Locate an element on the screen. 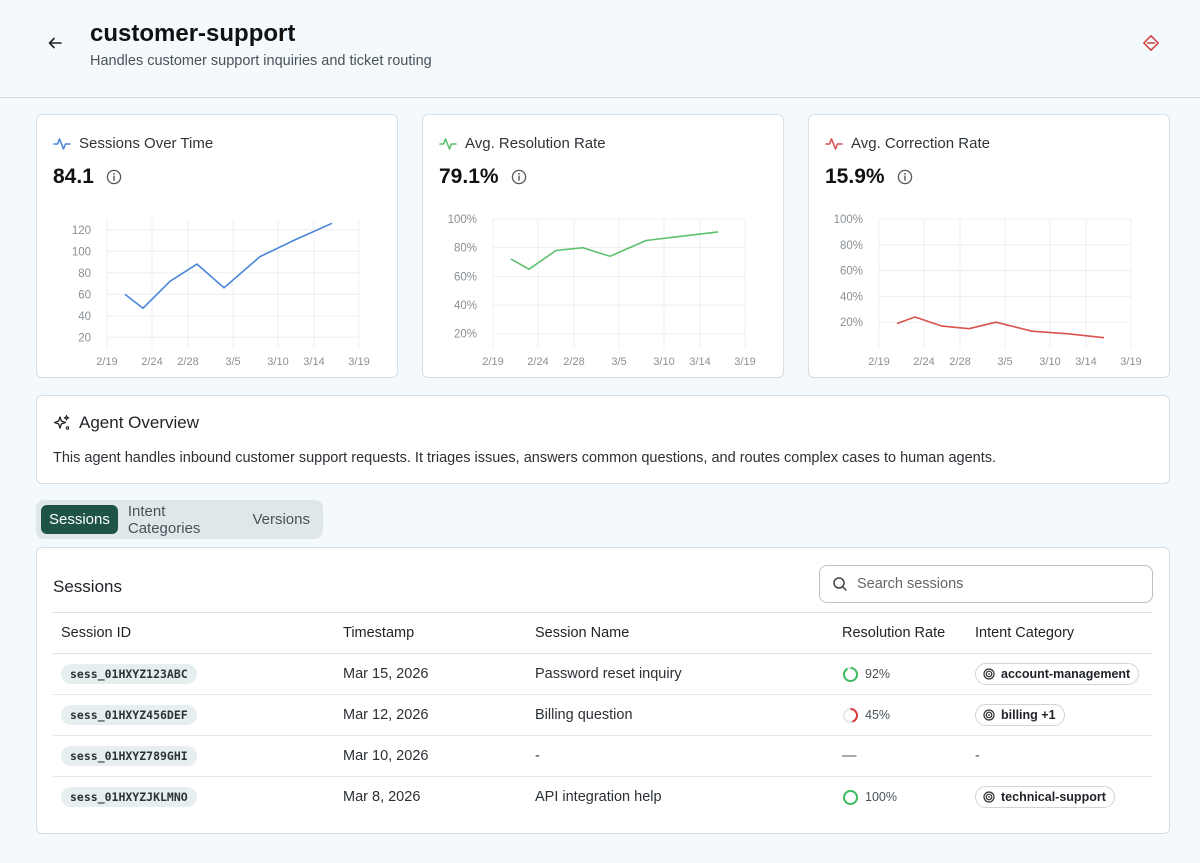 The width and height of the screenshot is (1200, 863). tab-versions: Versions is located at coordinates (281, 519).